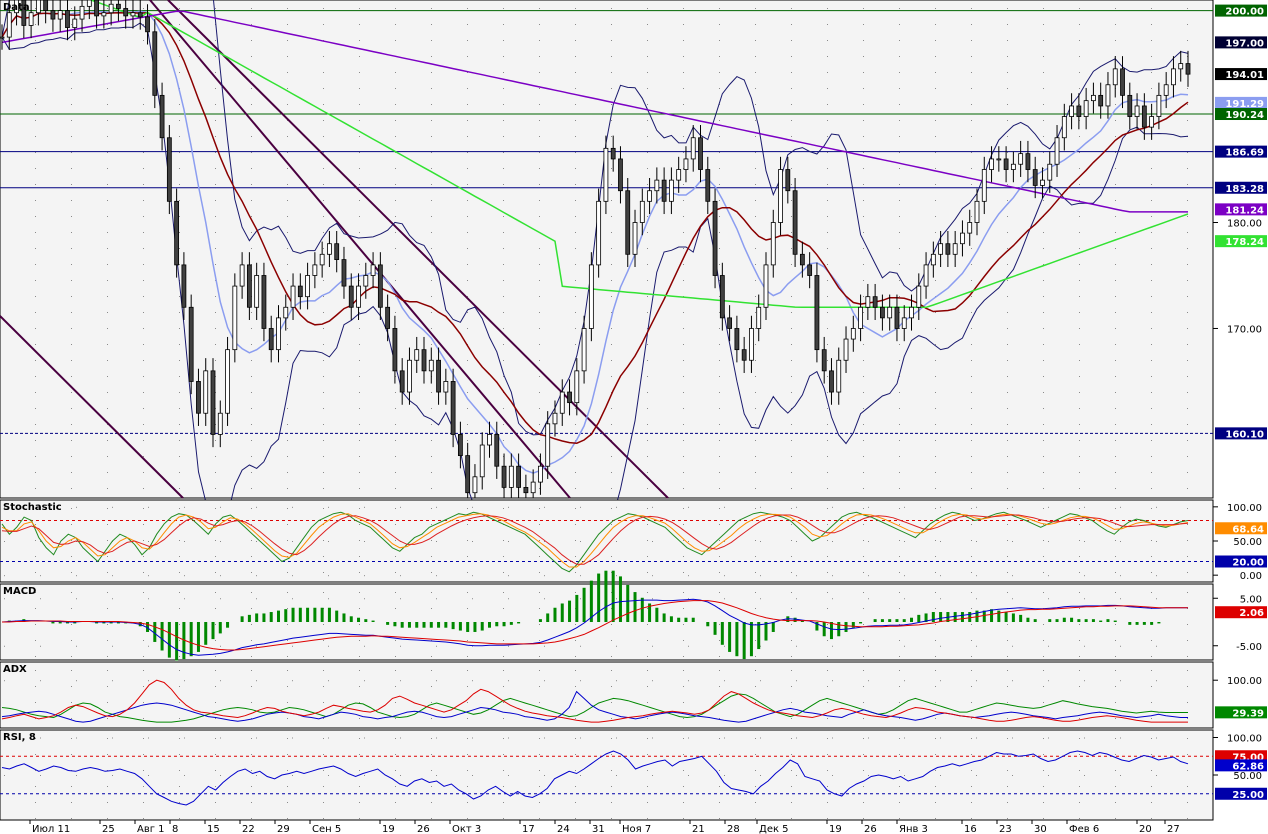 The image size is (1268, 834). What do you see at coordinates (1241, 114) in the screenshot?
I see `value-label-box` at bounding box center [1241, 114].